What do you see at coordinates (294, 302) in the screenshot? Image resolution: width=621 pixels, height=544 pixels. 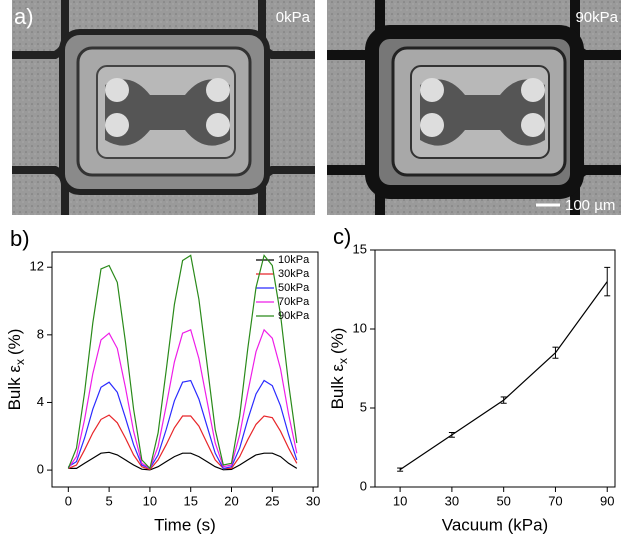 I see `legend-label: 70kPa` at bounding box center [294, 302].